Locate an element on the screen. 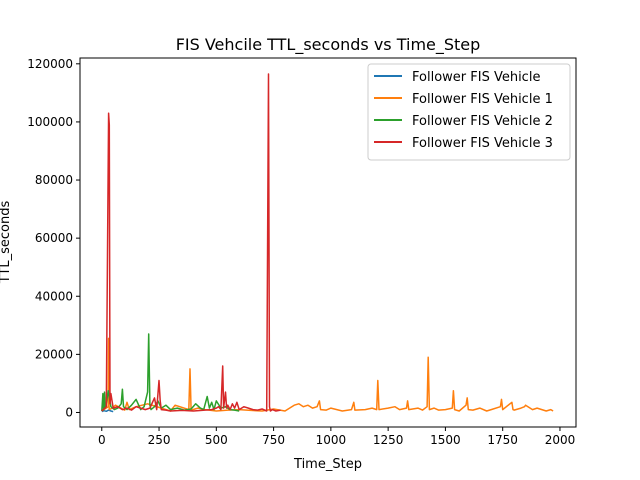 The width and height of the screenshot is (640, 480). x-axis: 0 250 500 750 1000 1250 1500 1750 2000 is located at coordinates (336, 437).